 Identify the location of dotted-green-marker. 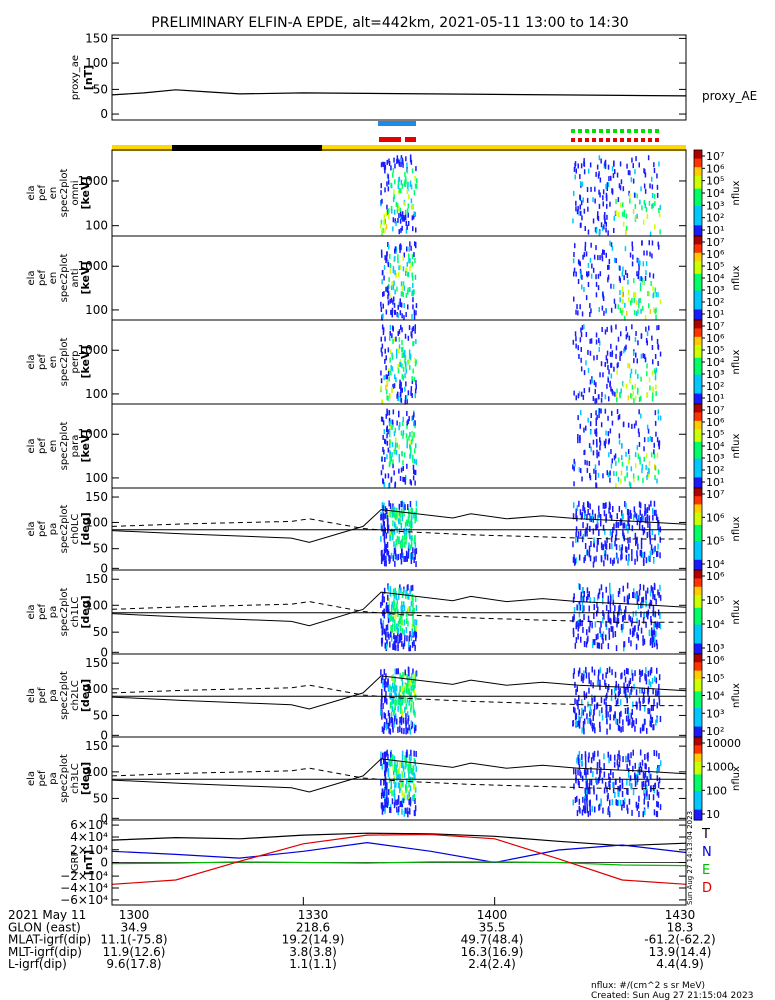
(594, 131).